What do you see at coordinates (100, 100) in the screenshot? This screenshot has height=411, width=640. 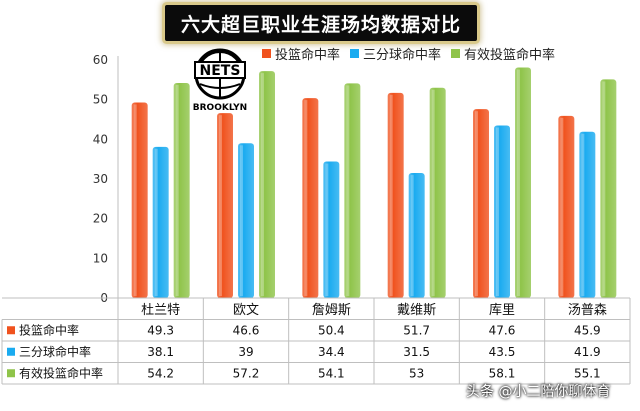 I see `y-tick-label: 50` at bounding box center [100, 100].